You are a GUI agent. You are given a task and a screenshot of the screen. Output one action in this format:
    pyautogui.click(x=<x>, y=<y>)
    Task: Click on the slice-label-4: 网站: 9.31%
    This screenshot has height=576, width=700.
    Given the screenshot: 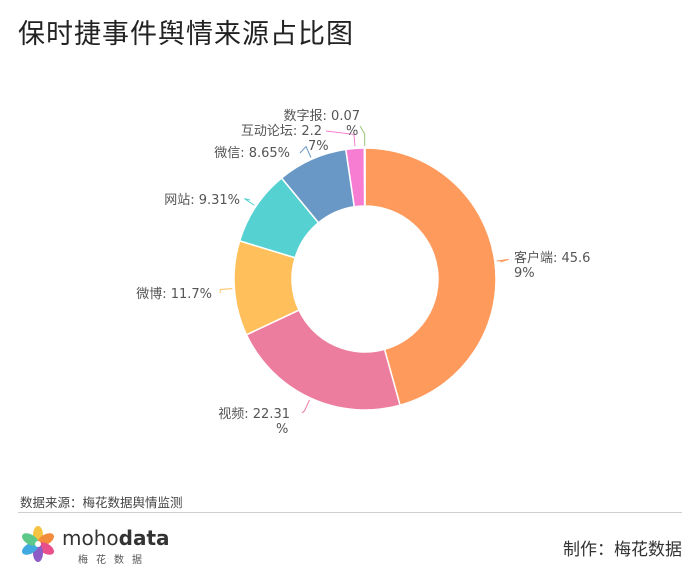 What is the action you would take?
    pyautogui.click(x=202, y=200)
    